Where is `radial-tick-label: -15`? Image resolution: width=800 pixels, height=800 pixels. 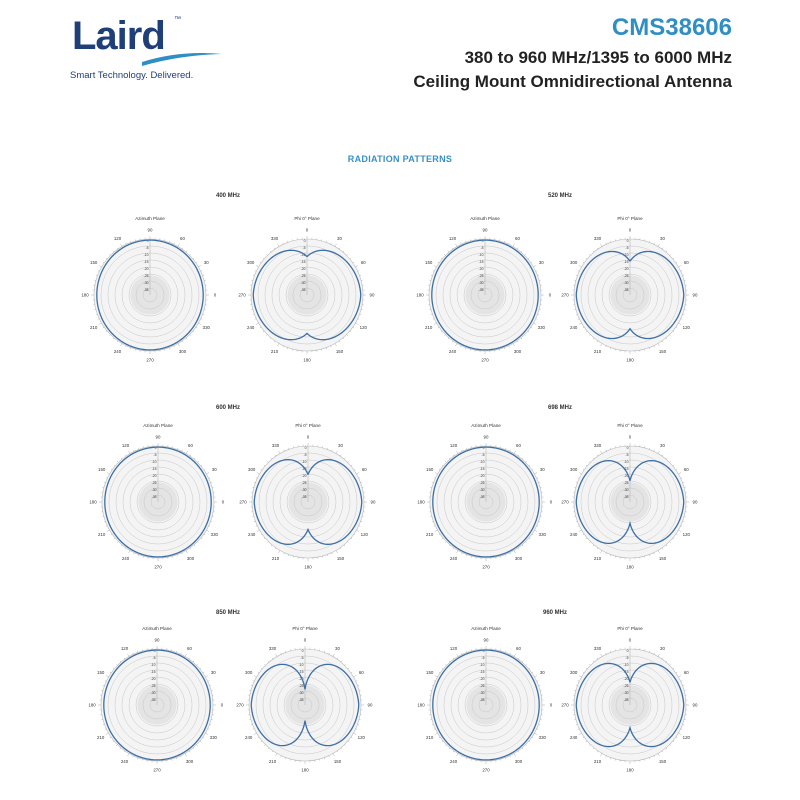
radial-tick-label: -15 is located at coordinates (482, 469).